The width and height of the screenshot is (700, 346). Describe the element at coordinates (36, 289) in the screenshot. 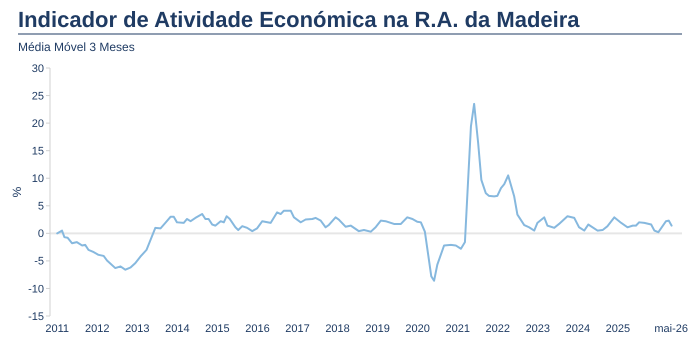

I see `y-tick-label: -10` at that location.